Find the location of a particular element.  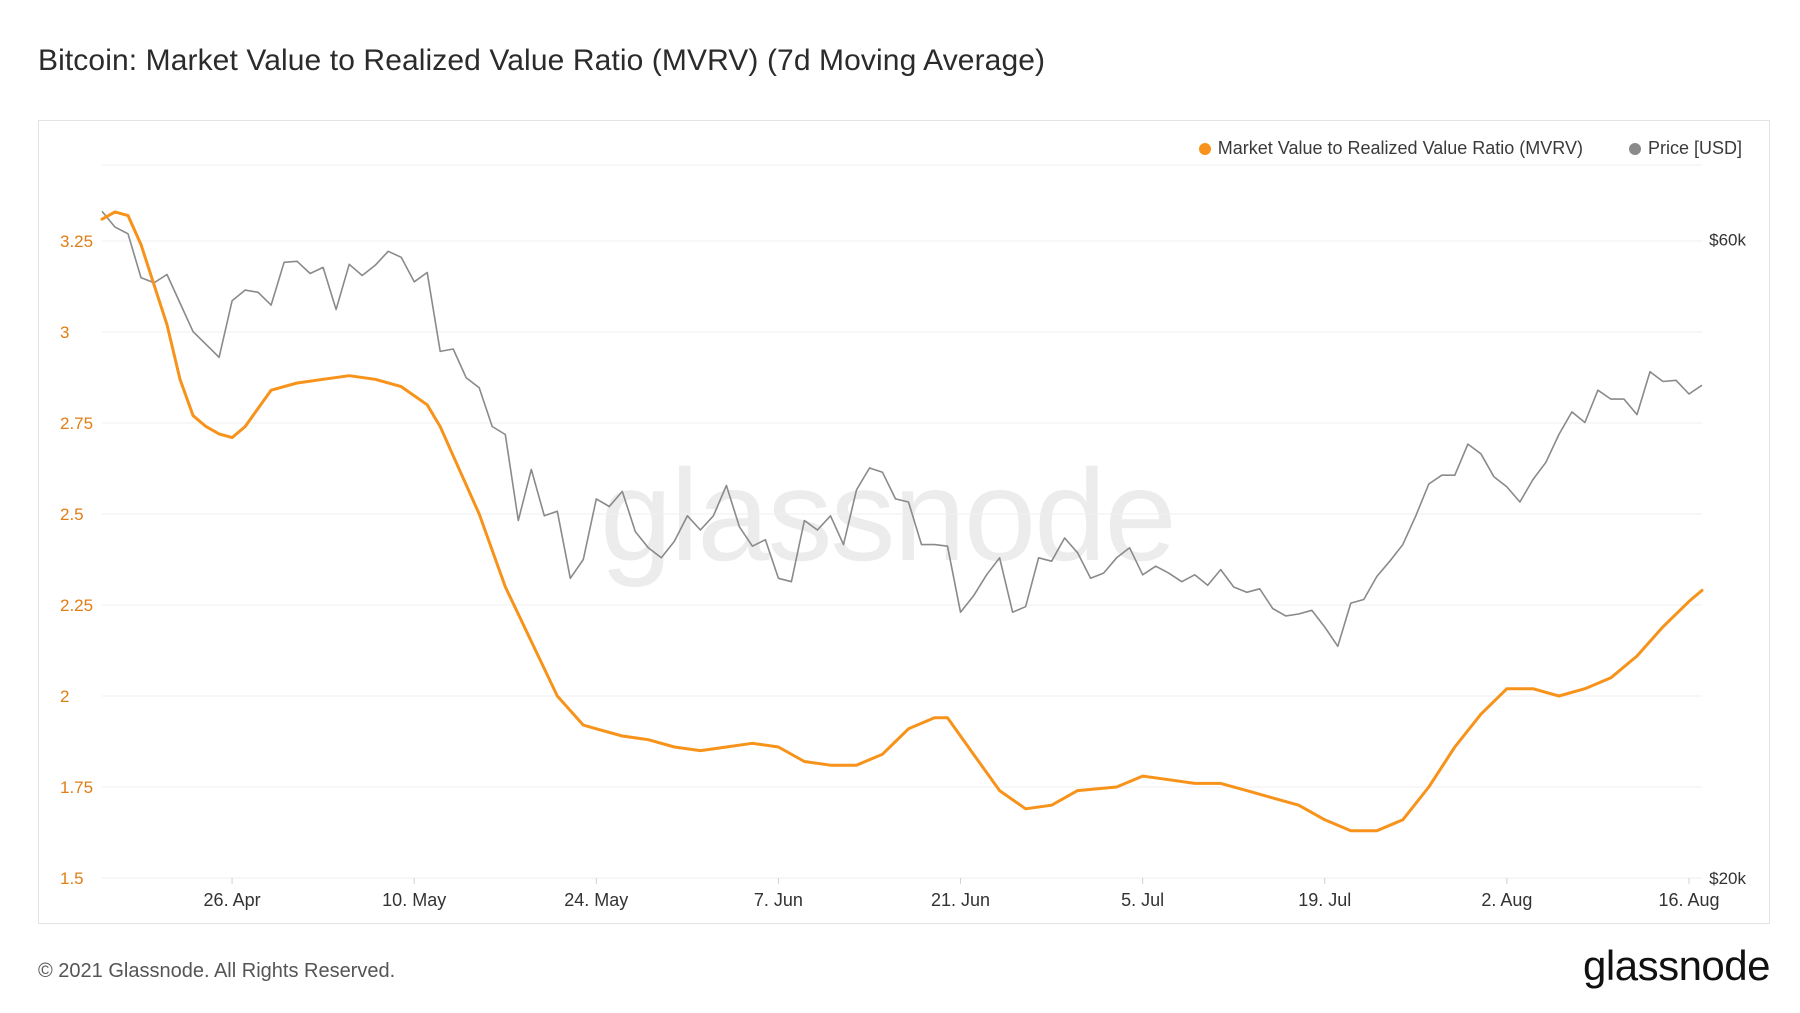

x-axis-tick-label: 5. Jul is located at coordinates (1142, 900).